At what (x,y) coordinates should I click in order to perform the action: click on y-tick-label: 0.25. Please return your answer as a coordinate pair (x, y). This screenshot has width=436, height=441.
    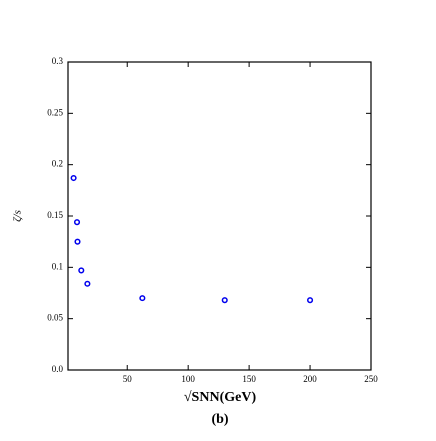
    Looking at the image, I should click on (55, 112).